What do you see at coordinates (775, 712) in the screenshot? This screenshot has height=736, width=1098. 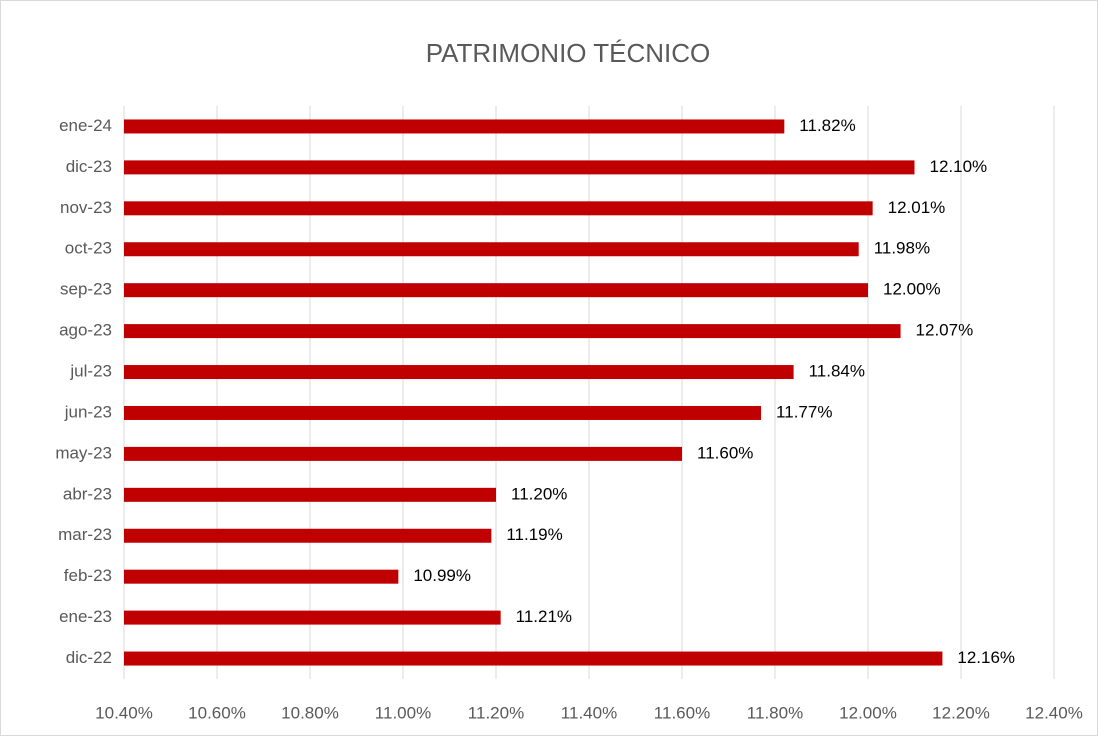 I see `x-tick-label: 11.80%` at bounding box center [775, 712].